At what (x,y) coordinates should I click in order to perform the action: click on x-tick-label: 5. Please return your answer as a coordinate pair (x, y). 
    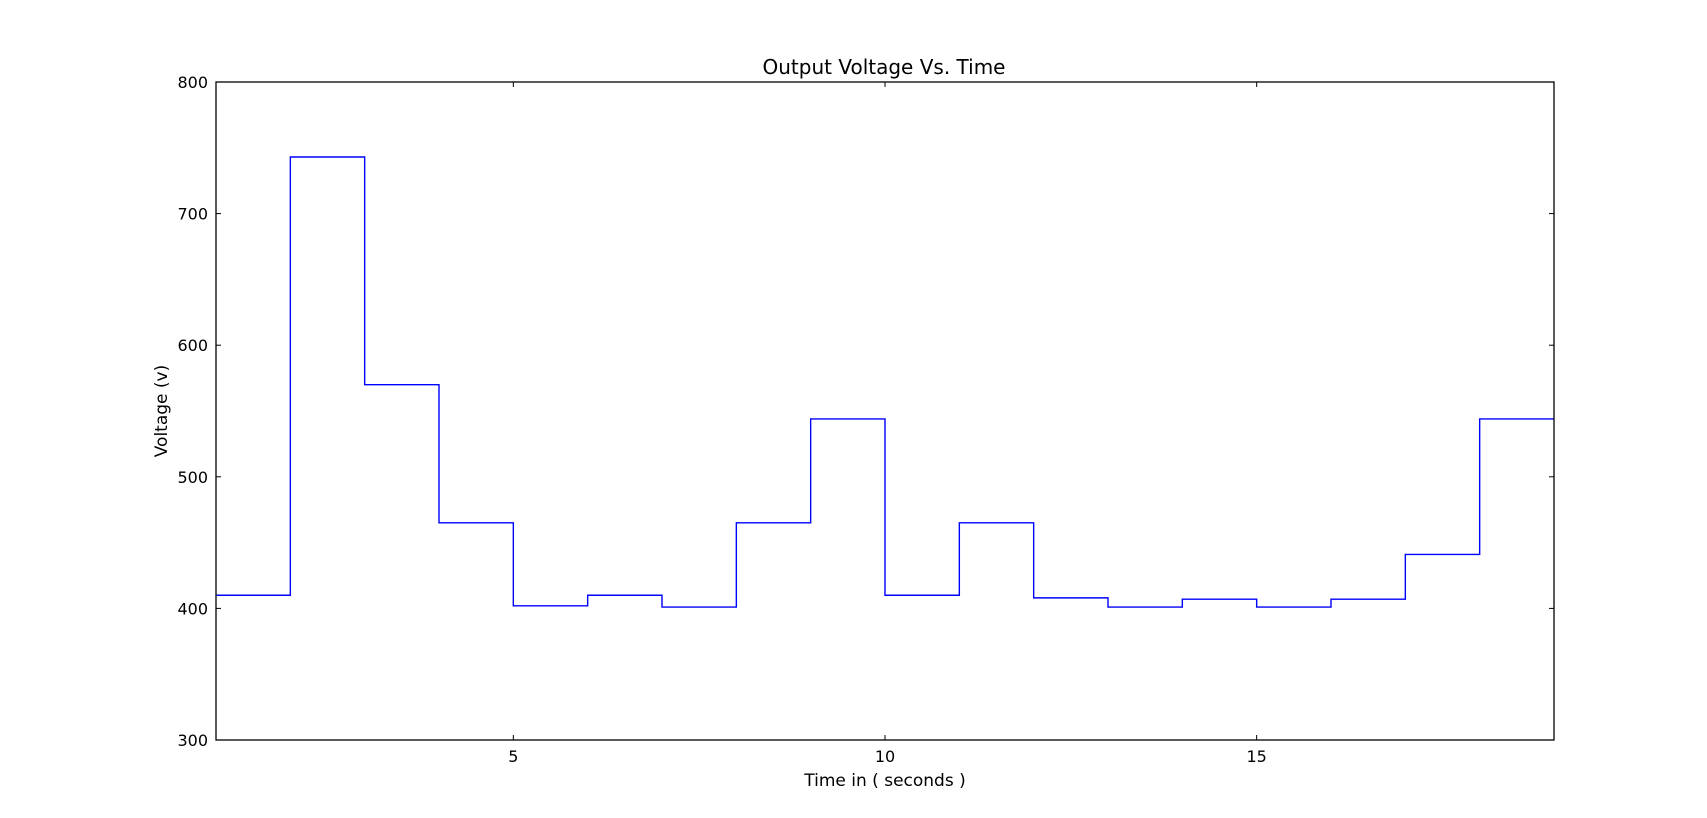
    Looking at the image, I should click on (513, 756).